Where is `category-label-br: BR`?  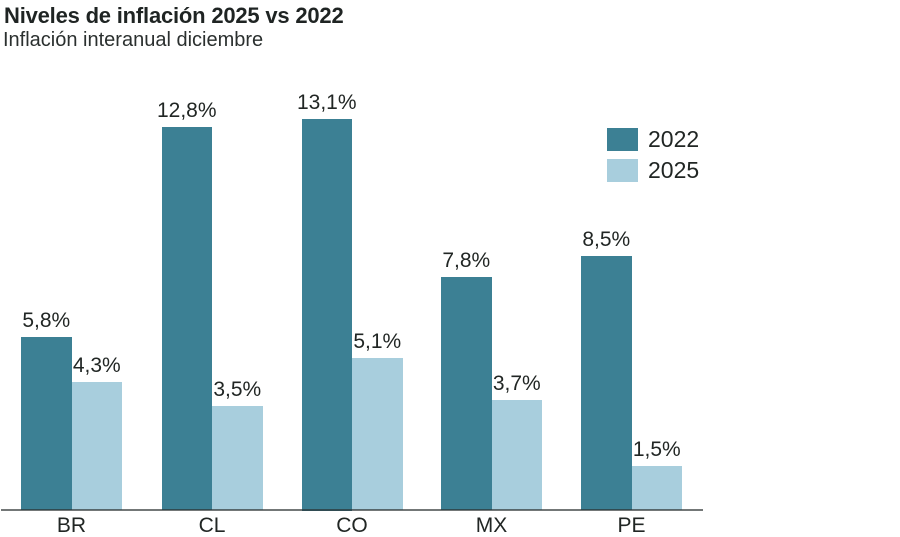 category-label-br: BR is located at coordinates (71, 525).